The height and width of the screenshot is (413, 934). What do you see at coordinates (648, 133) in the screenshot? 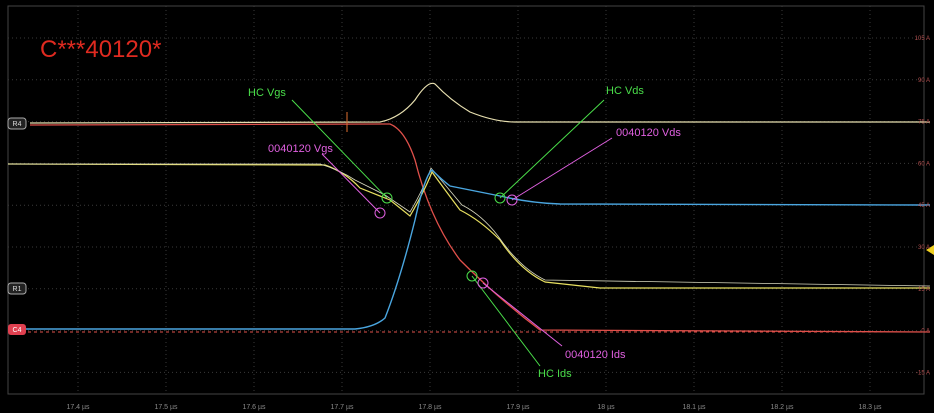
I see `annotation: 0040120 Vds` at bounding box center [648, 133].